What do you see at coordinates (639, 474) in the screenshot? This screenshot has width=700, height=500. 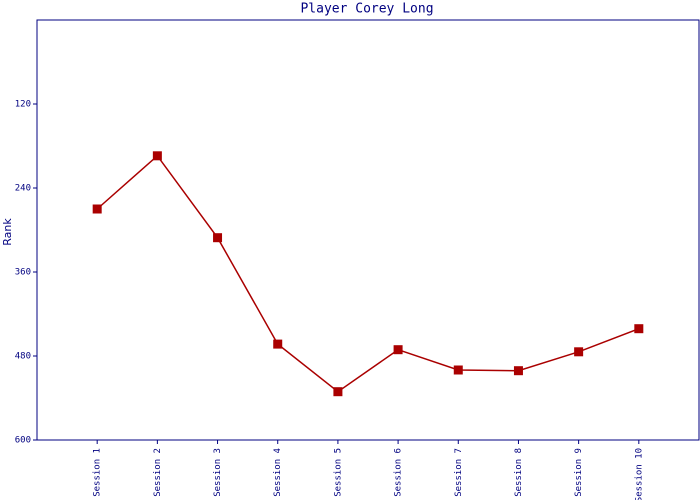 I see `x-tick-label: Session 10` at bounding box center [639, 474].